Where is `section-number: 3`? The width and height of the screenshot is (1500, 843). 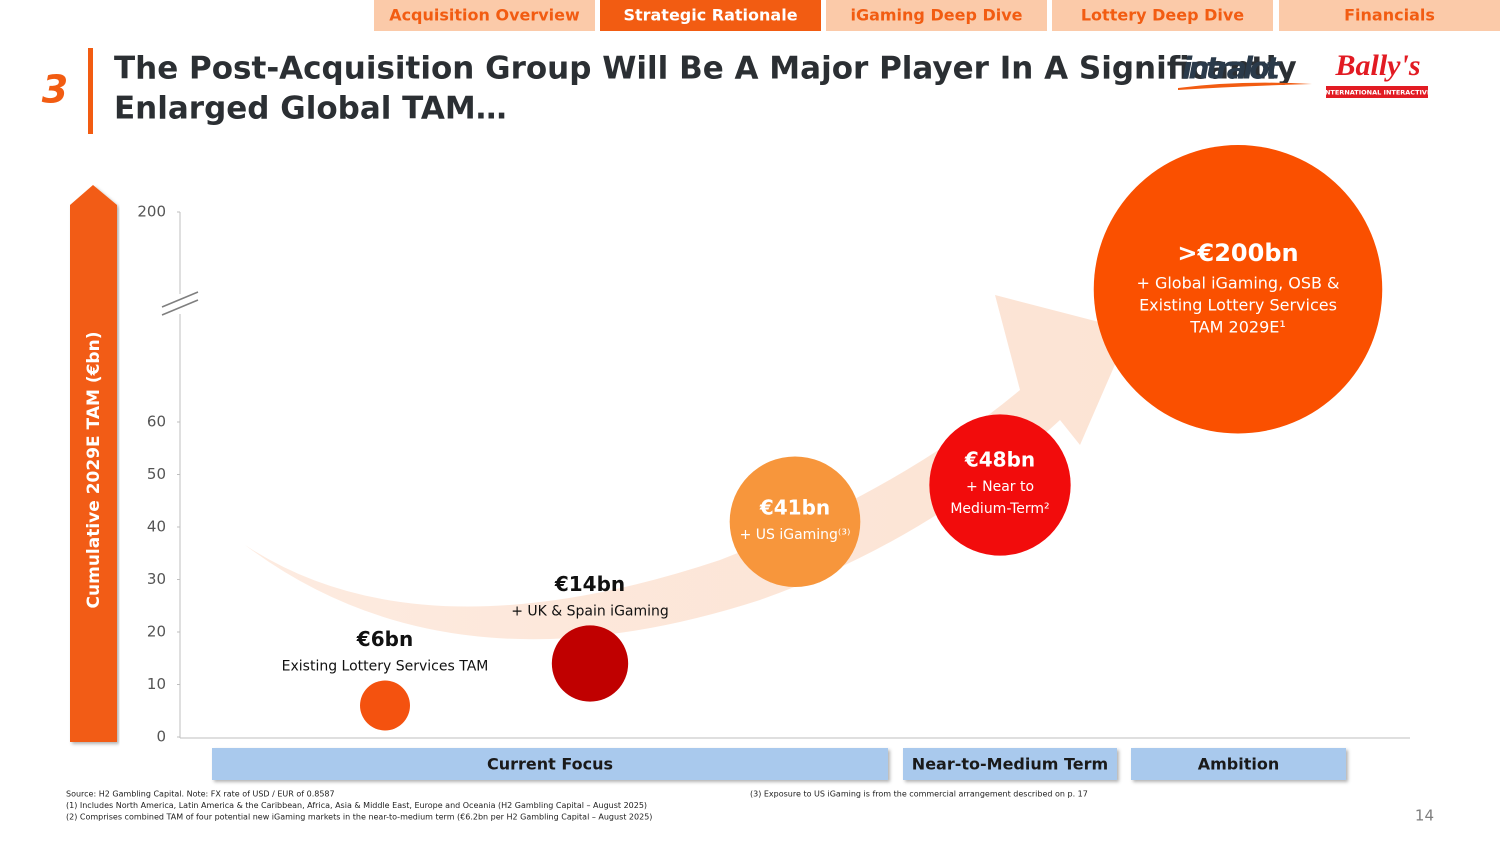 section-number: 3 is located at coordinates (55, 90).